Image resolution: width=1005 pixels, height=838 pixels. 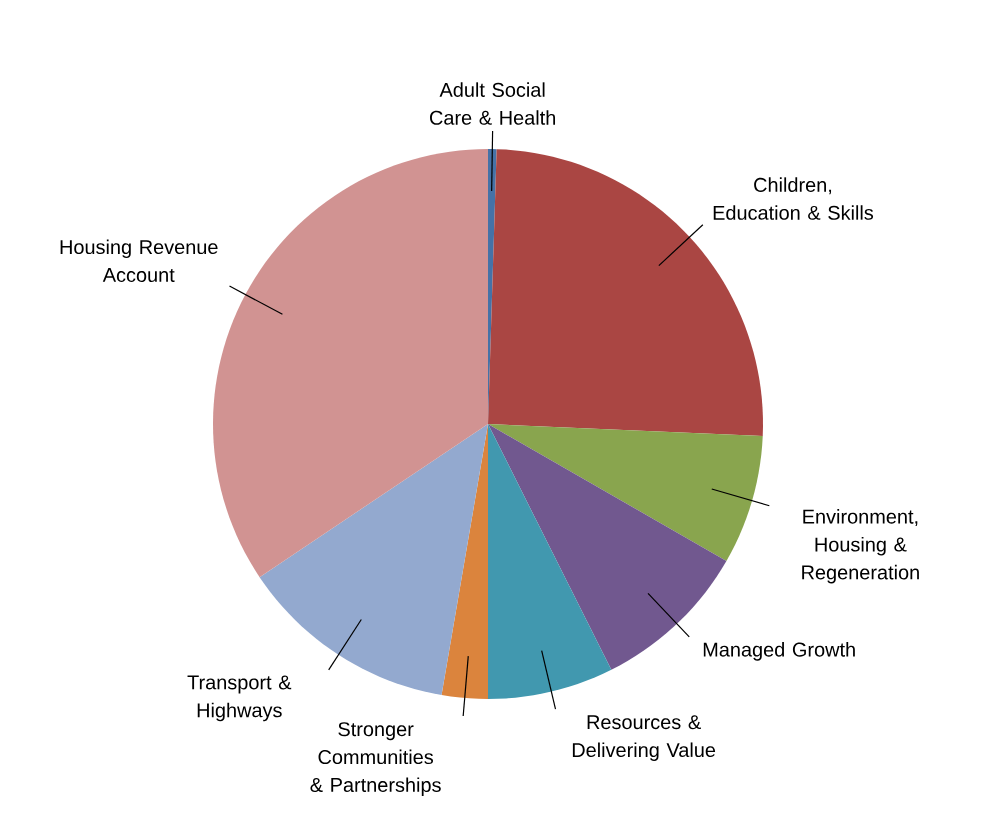 What do you see at coordinates (139, 260) in the screenshot?
I see `slice-label: Housing Revenue Account` at bounding box center [139, 260].